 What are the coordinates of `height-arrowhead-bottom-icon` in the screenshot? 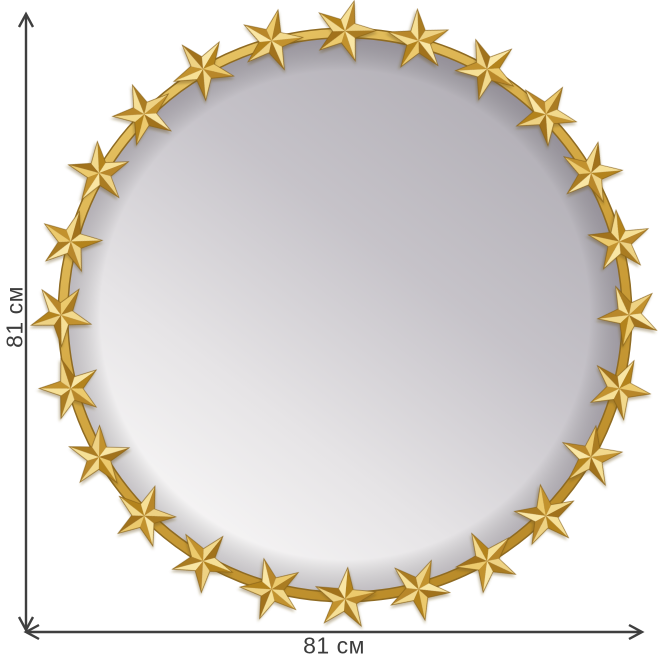 It's located at (26, 624).